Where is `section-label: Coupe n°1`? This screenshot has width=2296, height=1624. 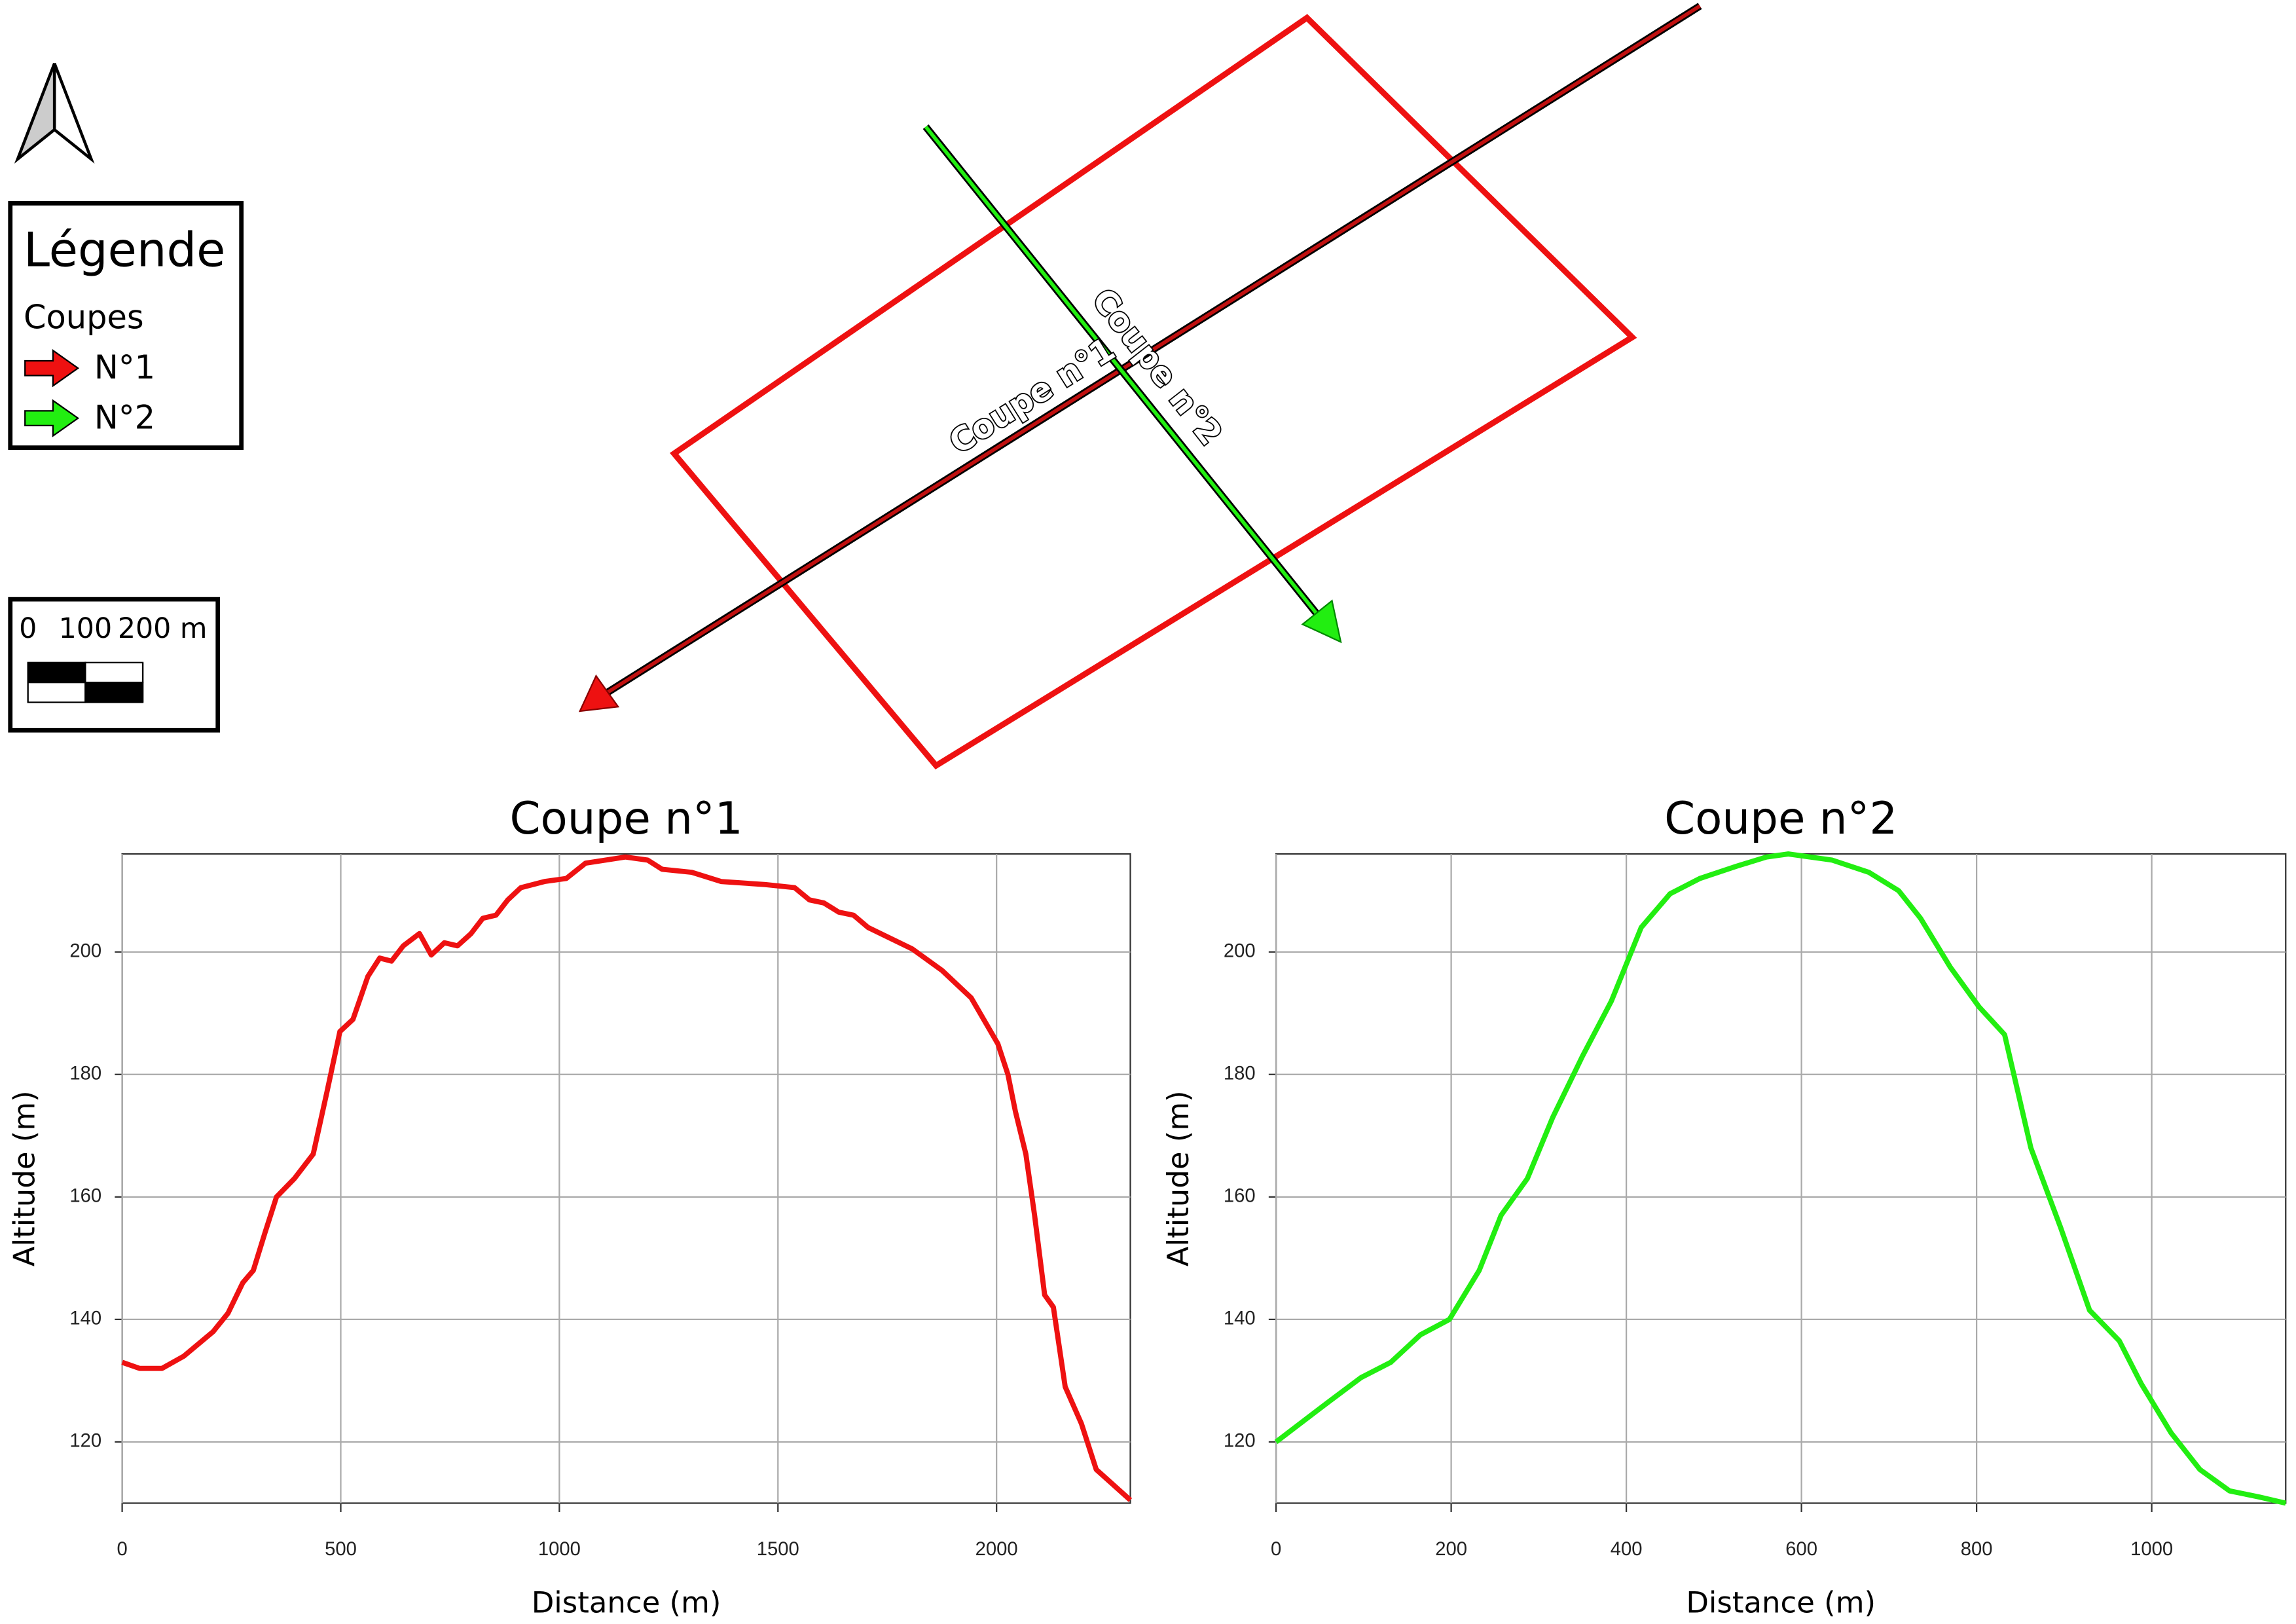
section-label: Coupe n°1 is located at coordinates (1032, 396).